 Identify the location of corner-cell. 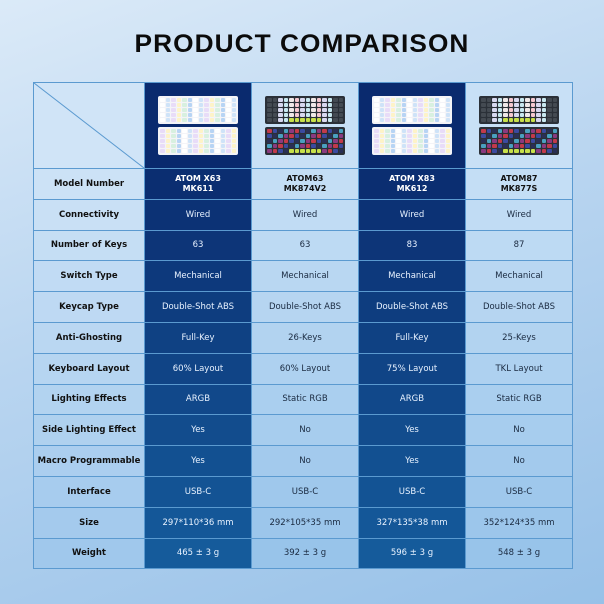
(89, 125).